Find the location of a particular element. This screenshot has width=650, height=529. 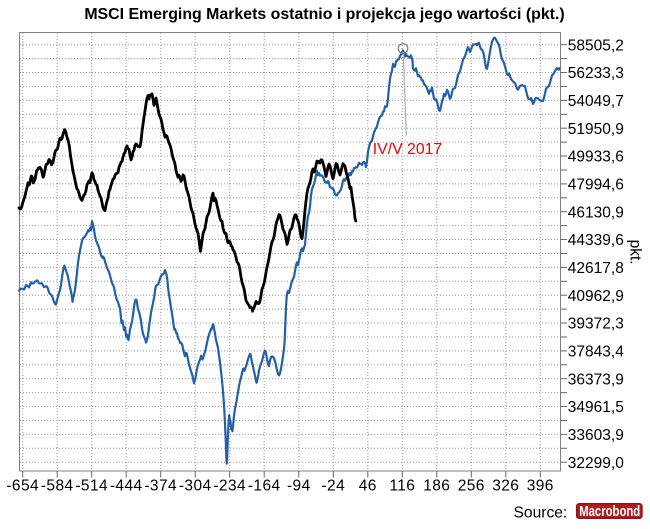

svg-text: Source: is located at coordinates (541, 513).